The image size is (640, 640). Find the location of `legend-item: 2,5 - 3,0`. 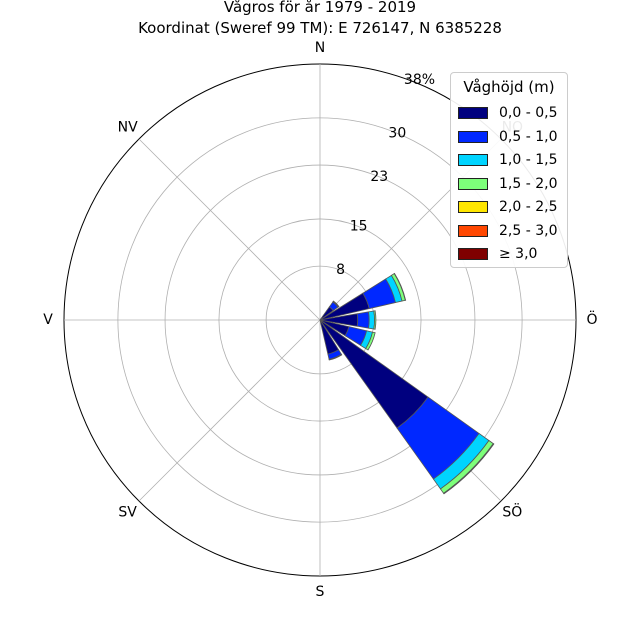

legend-item: 2,5 - 3,0 is located at coordinates (512, 232).